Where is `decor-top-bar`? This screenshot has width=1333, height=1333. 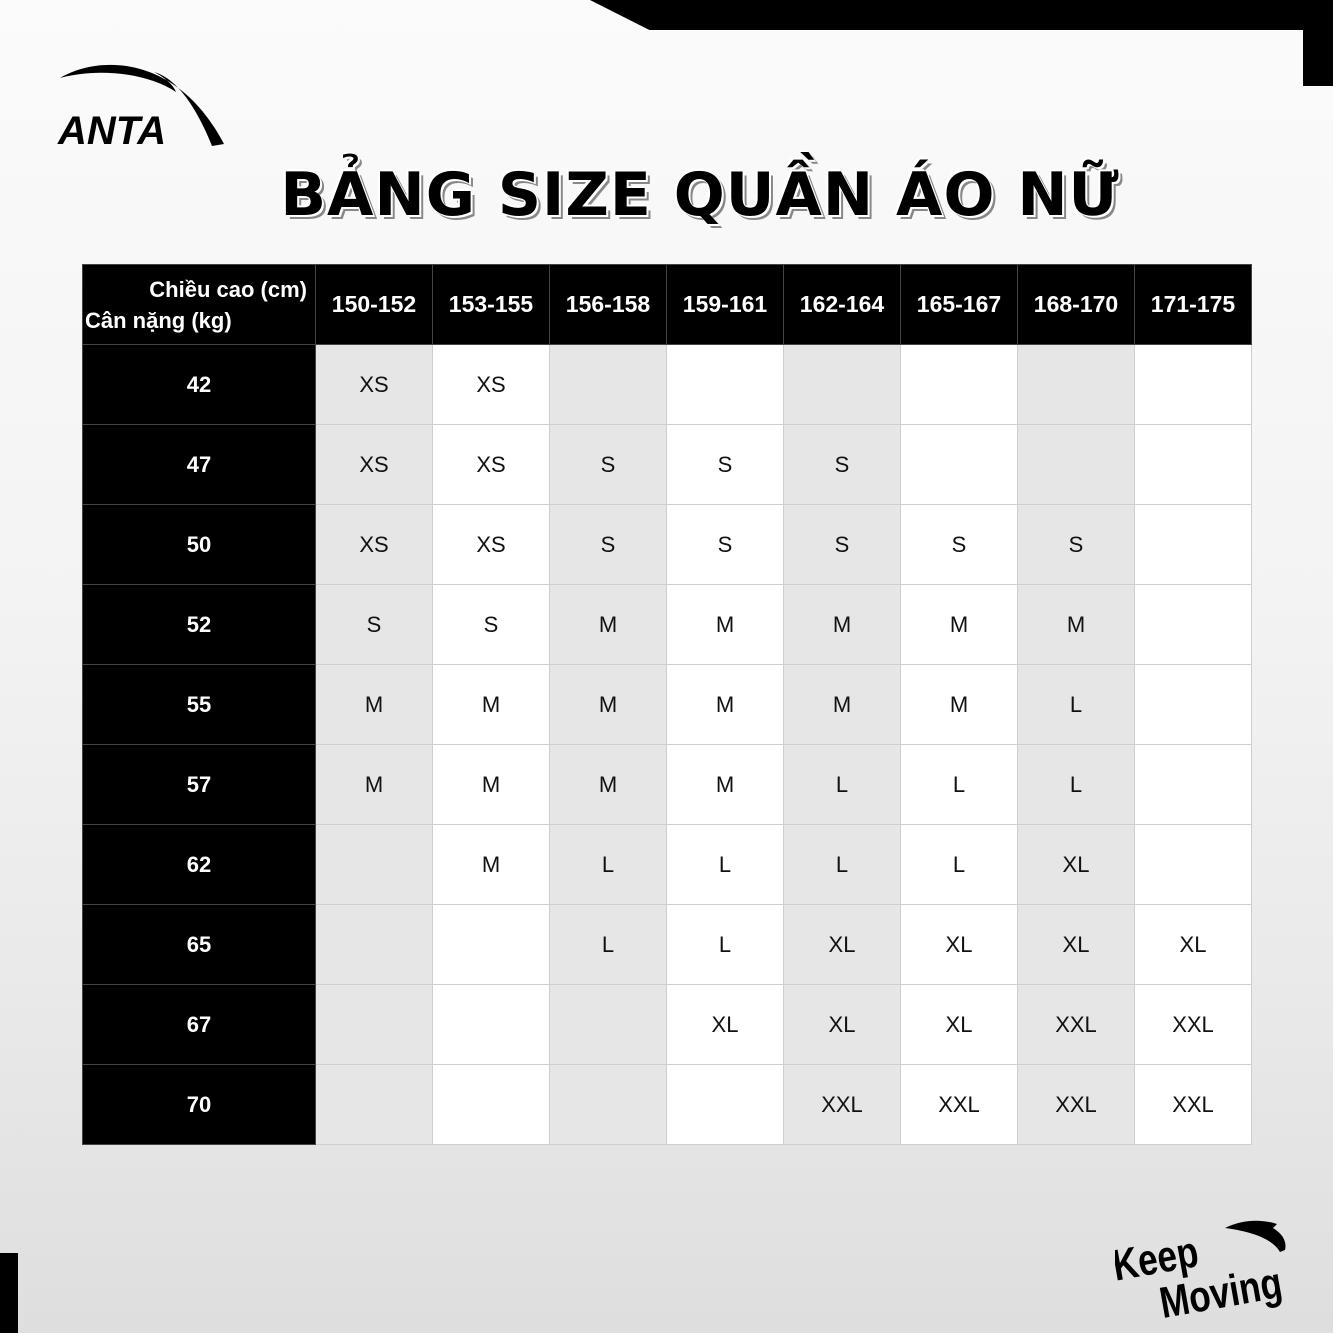 decor-top-bar is located at coordinates (961, 15).